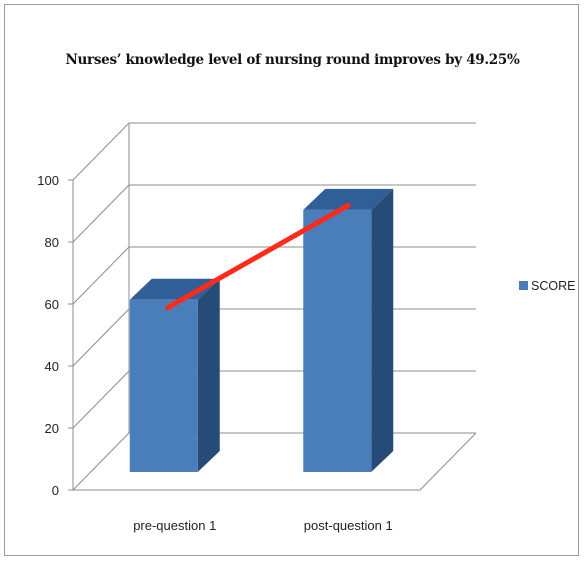 Image resolution: width=585 pixels, height=563 pixels. Describe the element at coordinates (52, 242) in the screenshot. I see `y-tick-label: 80` at that location.